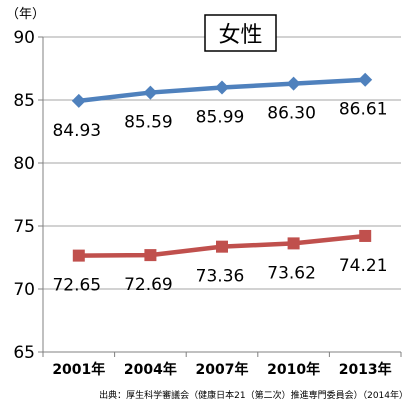 This screenshot has width=413, height=412. What do you see at coordinates (76, 131) in the screenshot?
I see `data-label: 84.93` at bounding box center [76, 131].